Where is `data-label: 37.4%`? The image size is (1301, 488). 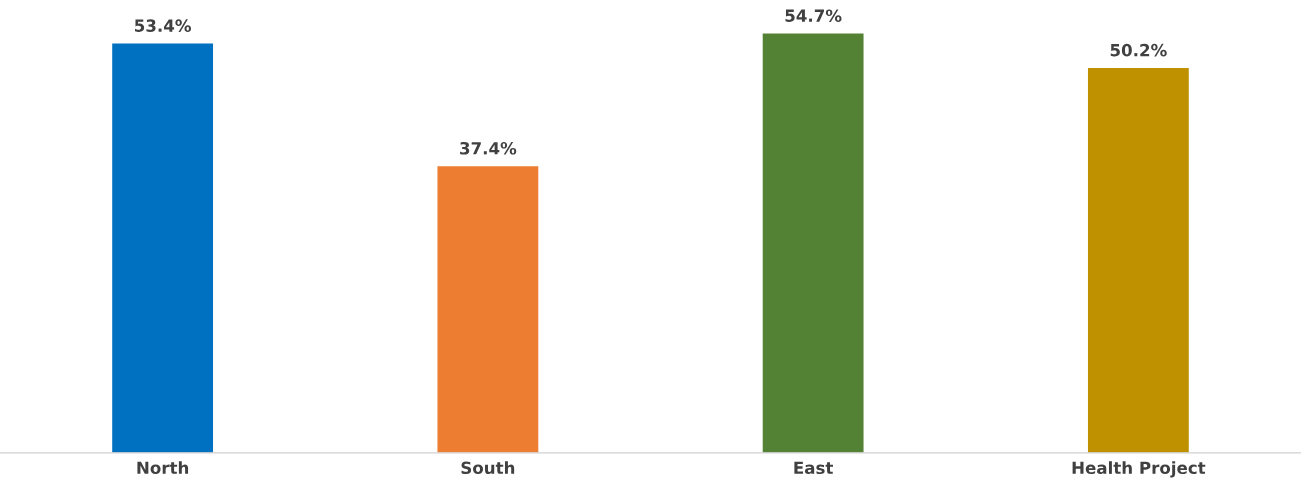 data-label: 37.4% is located at coordinates (488, 148).